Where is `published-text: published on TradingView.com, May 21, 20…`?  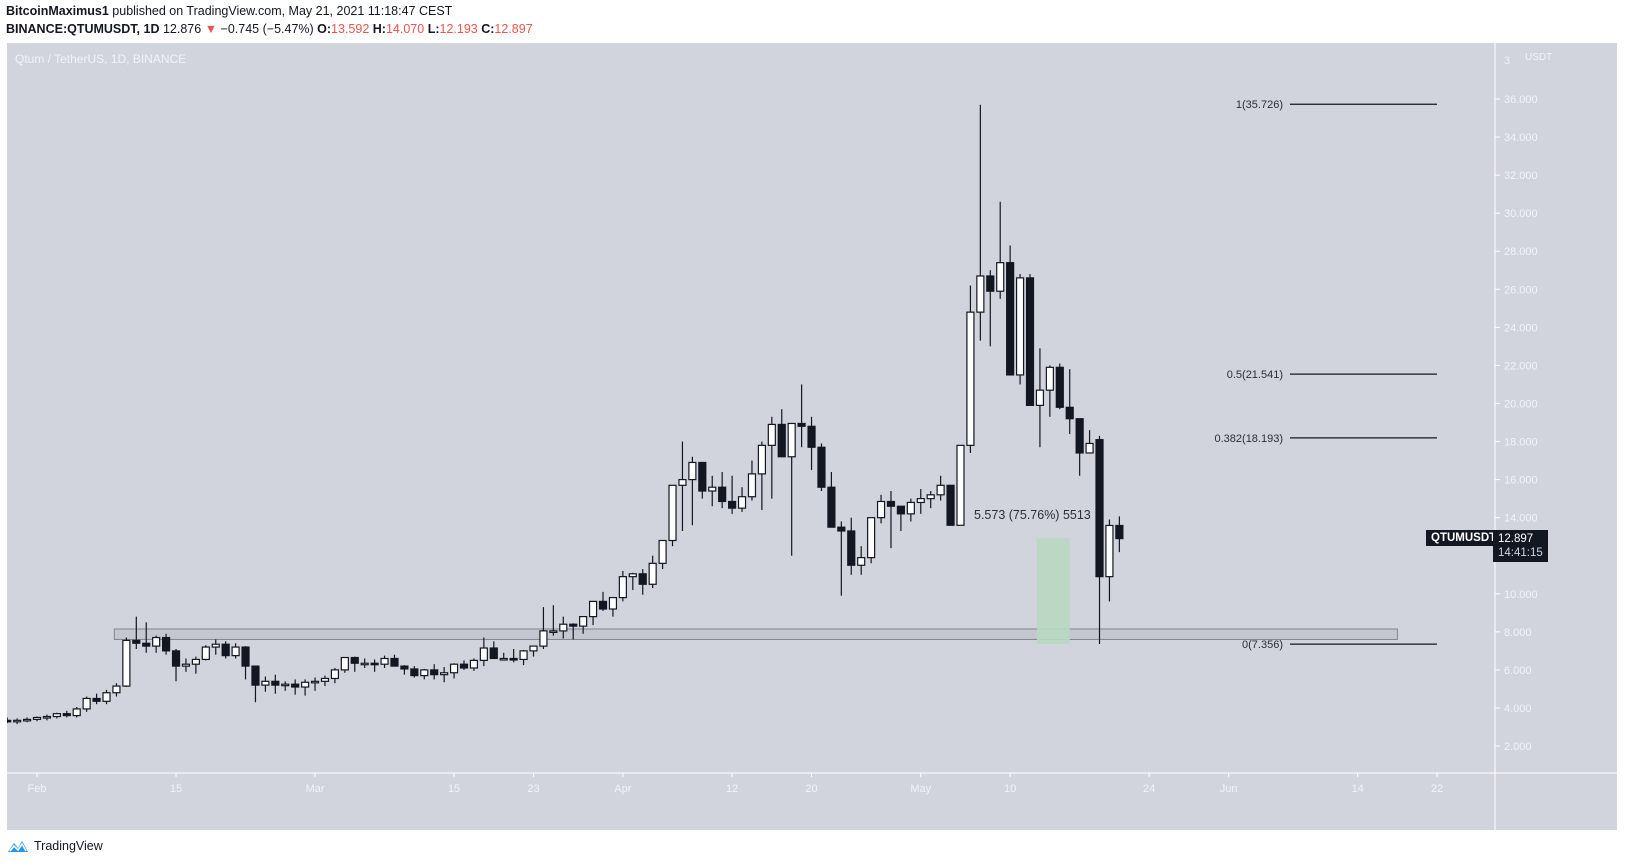
published-text: published on TradingView.com, May 21, 20… is located at coordinates (280, 11).